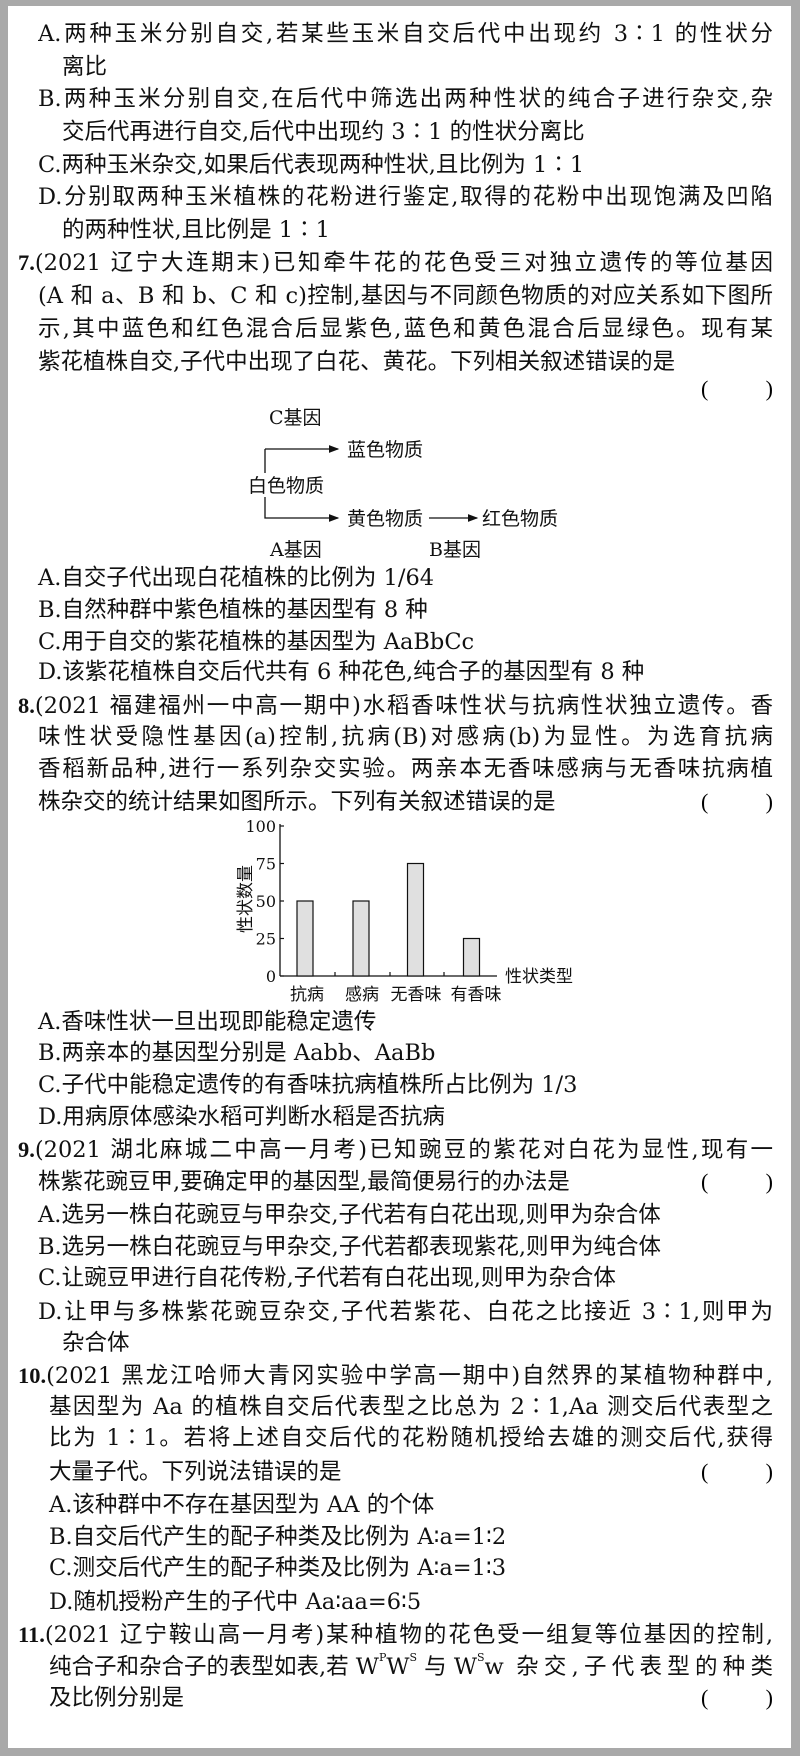 The image size is (800, 1756). I want to click on q11-text-part: 纯合子和杂合子的表型如表,若 W, so click(214, 1667).